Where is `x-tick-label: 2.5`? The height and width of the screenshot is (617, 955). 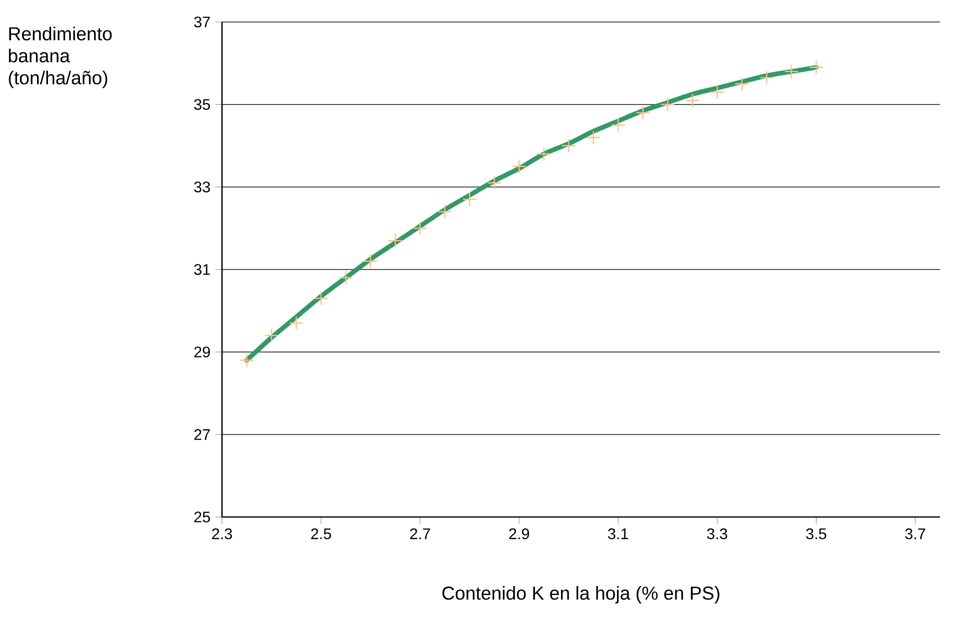
x-tick-label: 2.5 is located at coordinates (321, 534).